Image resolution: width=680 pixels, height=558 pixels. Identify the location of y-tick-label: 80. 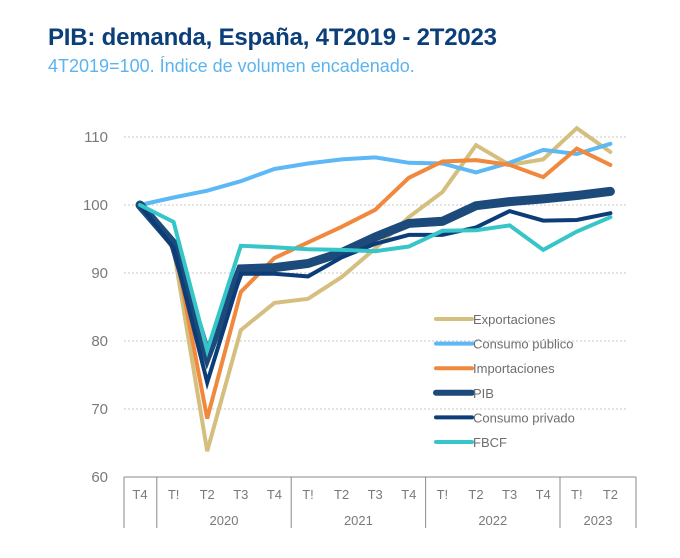
(99, 341).